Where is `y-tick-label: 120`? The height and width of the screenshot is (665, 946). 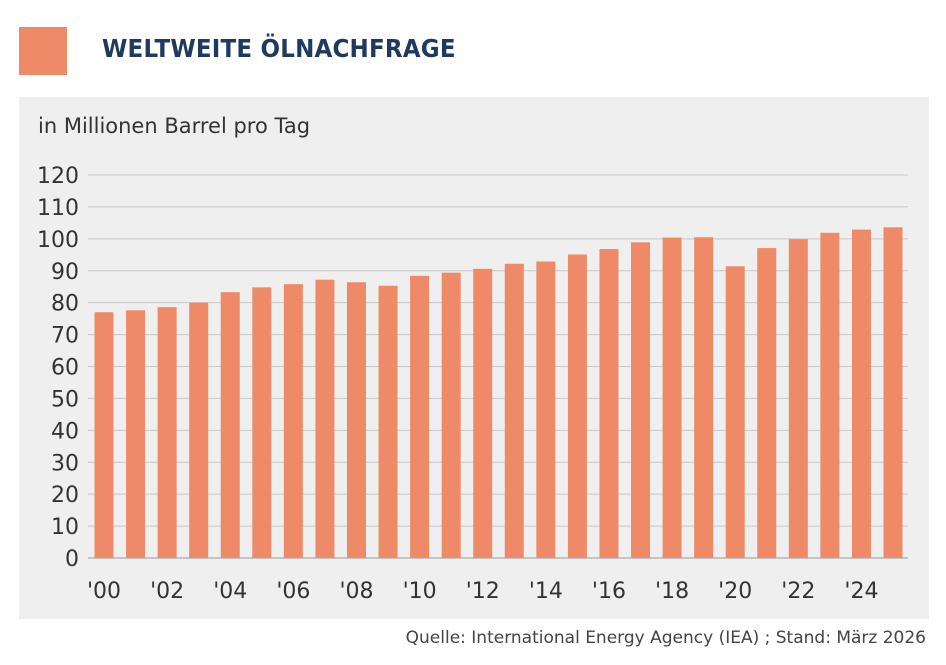 y-tick-label: 120 is located at coordinates (58, 176).